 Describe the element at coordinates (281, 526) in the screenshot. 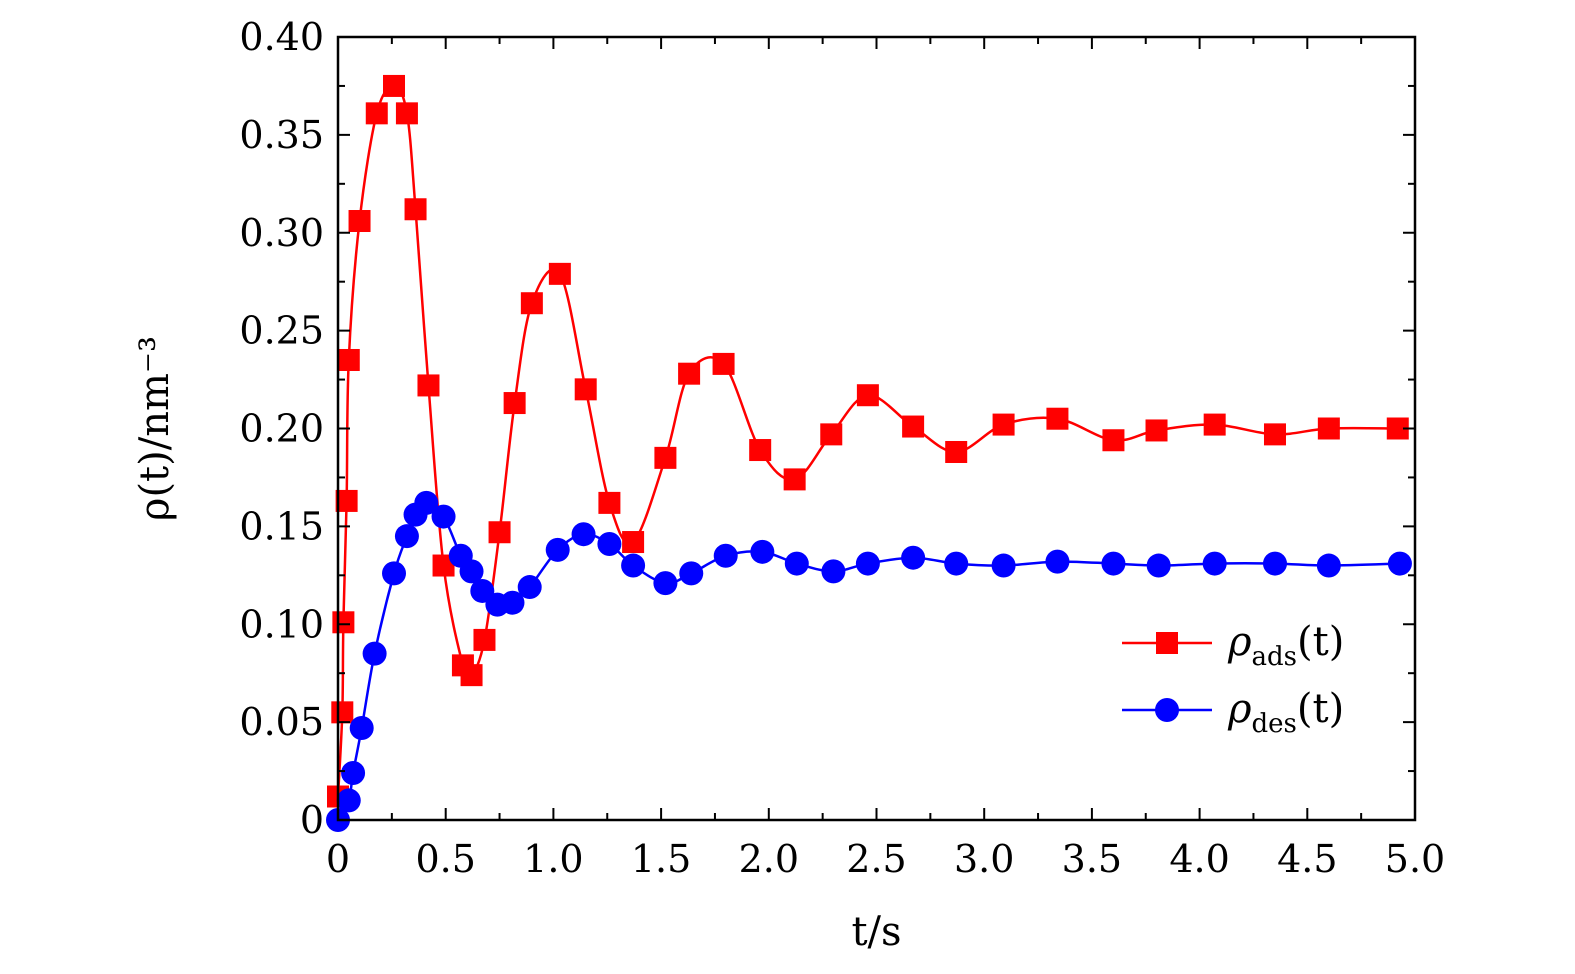

I see `y-tick-label: 0.15` at that location.